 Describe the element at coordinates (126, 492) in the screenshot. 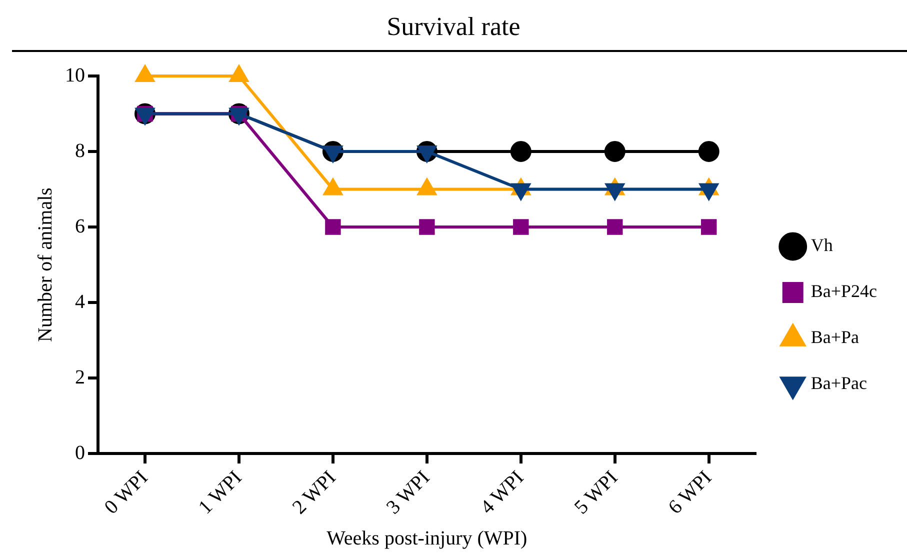

I see `x-tick-label: 0 WPI` at that location.